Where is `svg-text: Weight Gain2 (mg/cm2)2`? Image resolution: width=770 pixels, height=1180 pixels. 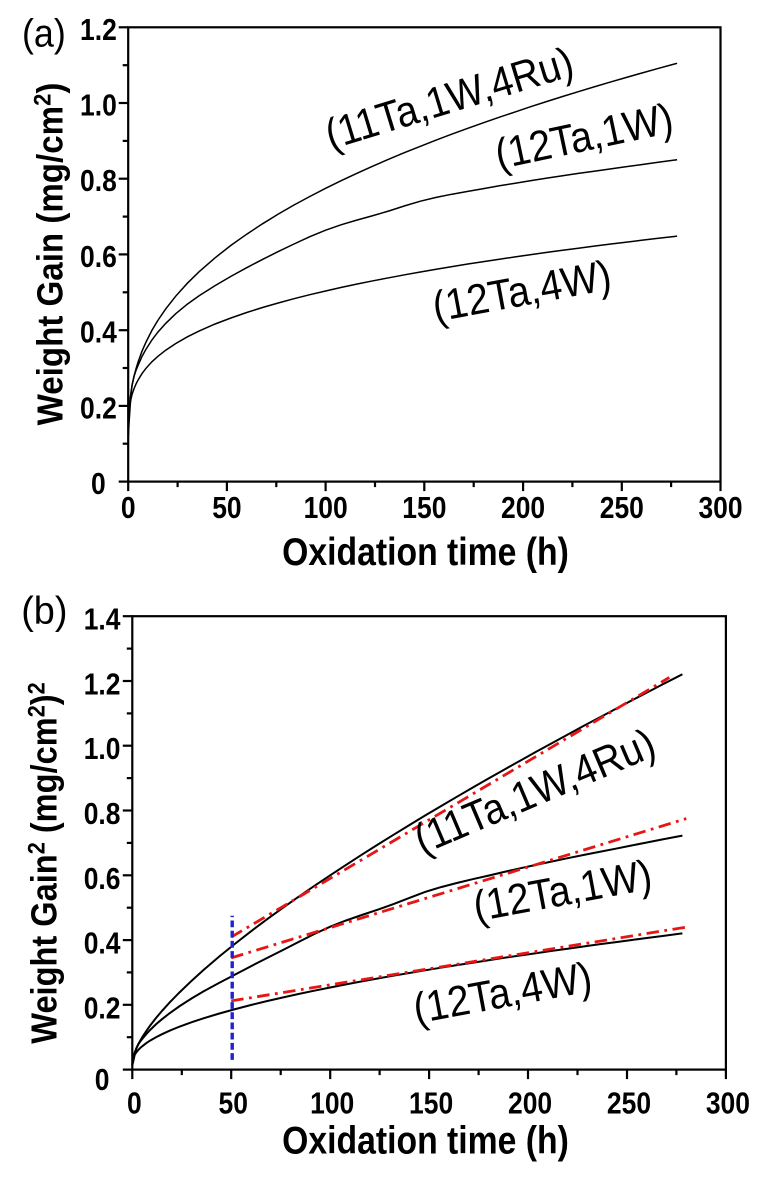
svg-text: Weight Gain2 (mg/cm2)2 is located at coordinates (43, 862).